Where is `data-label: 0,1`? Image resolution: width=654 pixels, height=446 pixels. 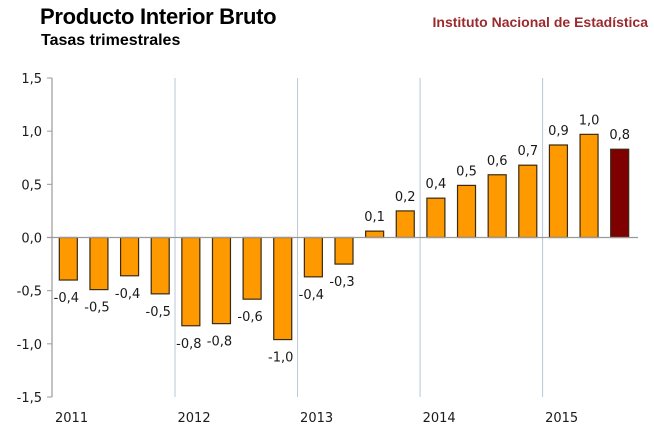
data-label: 0,1 is located at coordinates (374, 217).